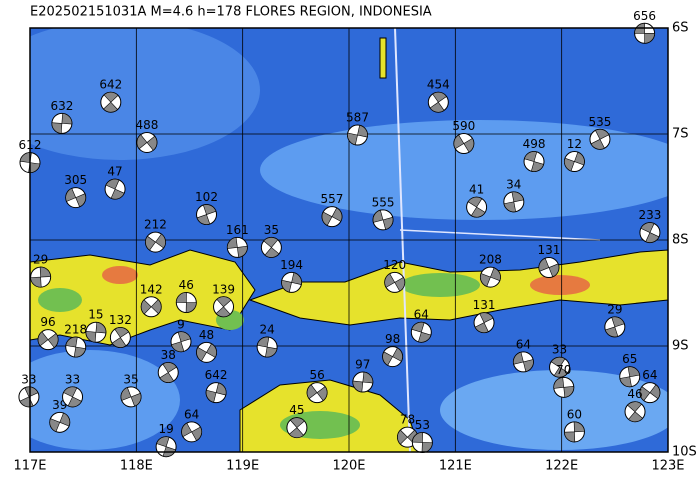  What do you see at coordinates (680, 240) in the screenshot?
I see `lat-tick-label: 8S` at bounding box center [680, 240].